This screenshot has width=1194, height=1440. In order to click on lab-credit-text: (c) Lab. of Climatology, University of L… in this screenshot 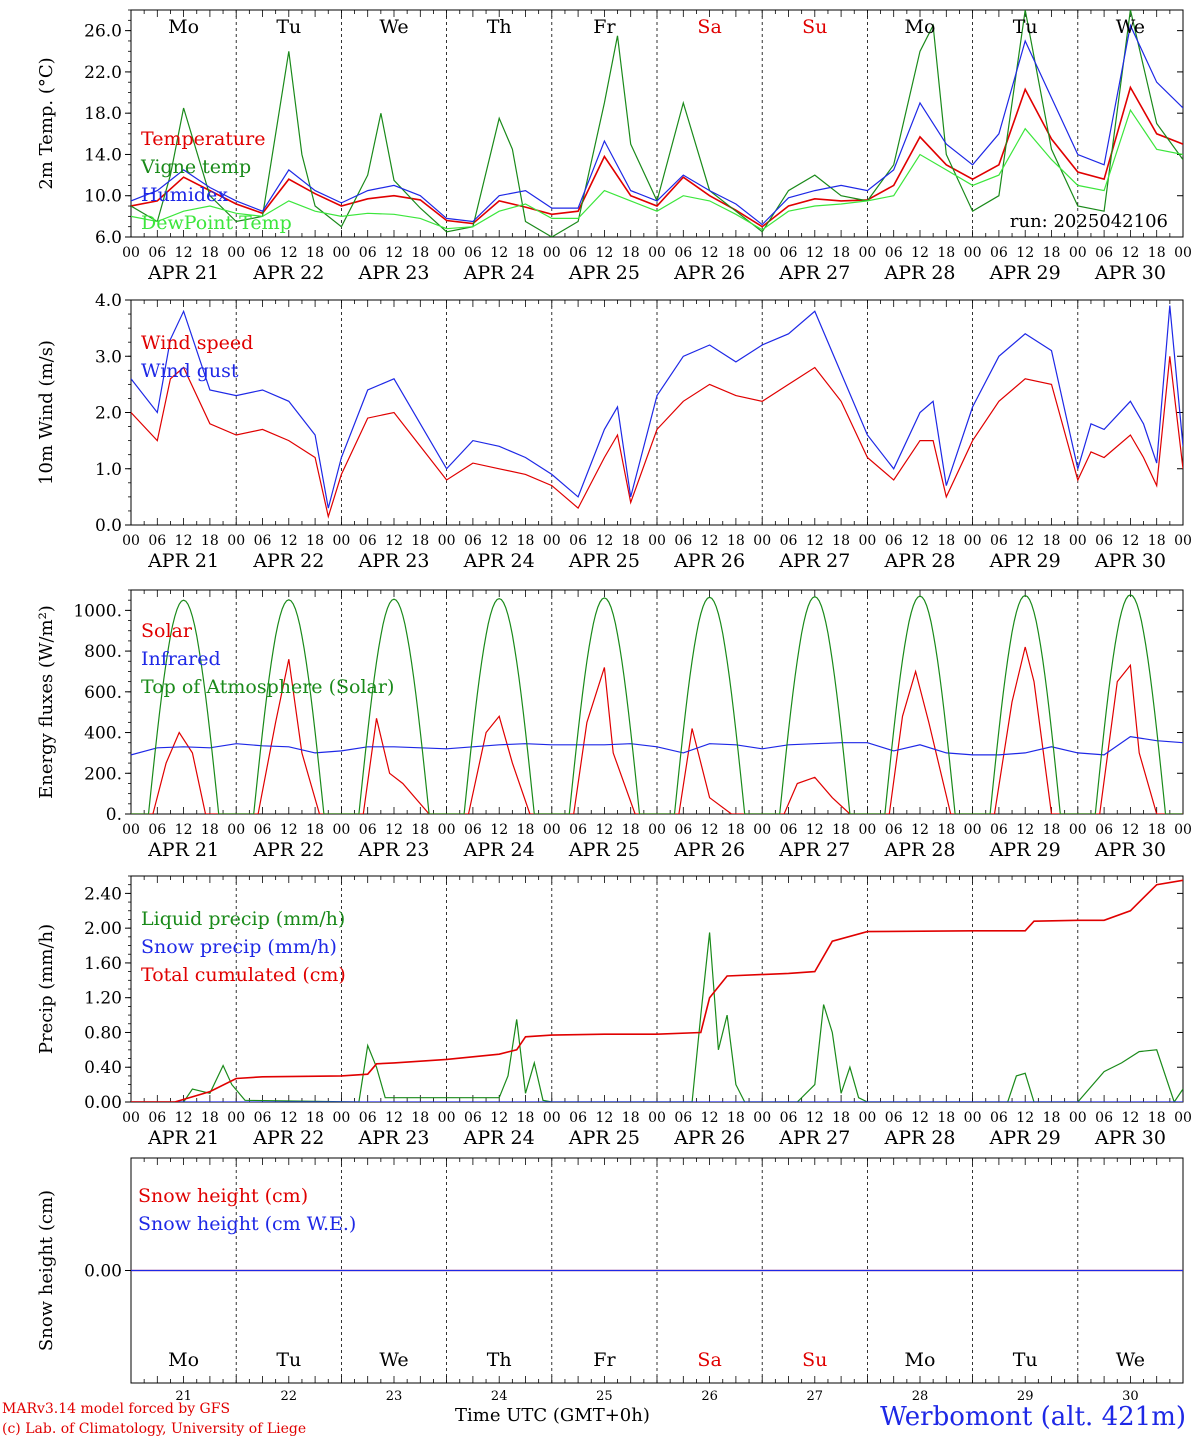, I will do `click(154, 1429)`.